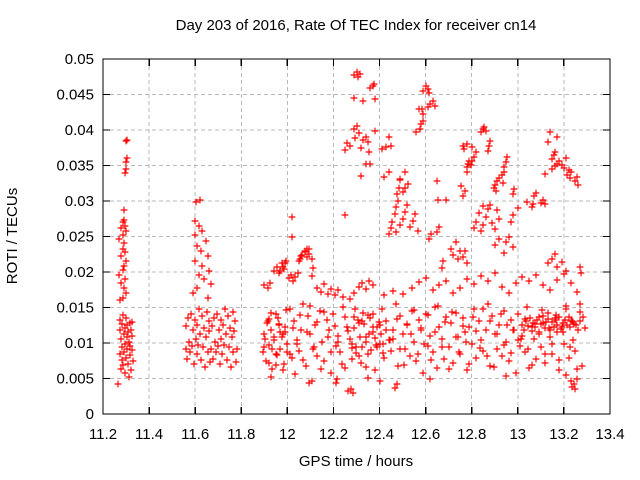 The width and height of the screenshot is (640, 480). I want to click on y-tick-label: 0.045, so click(75, 95).